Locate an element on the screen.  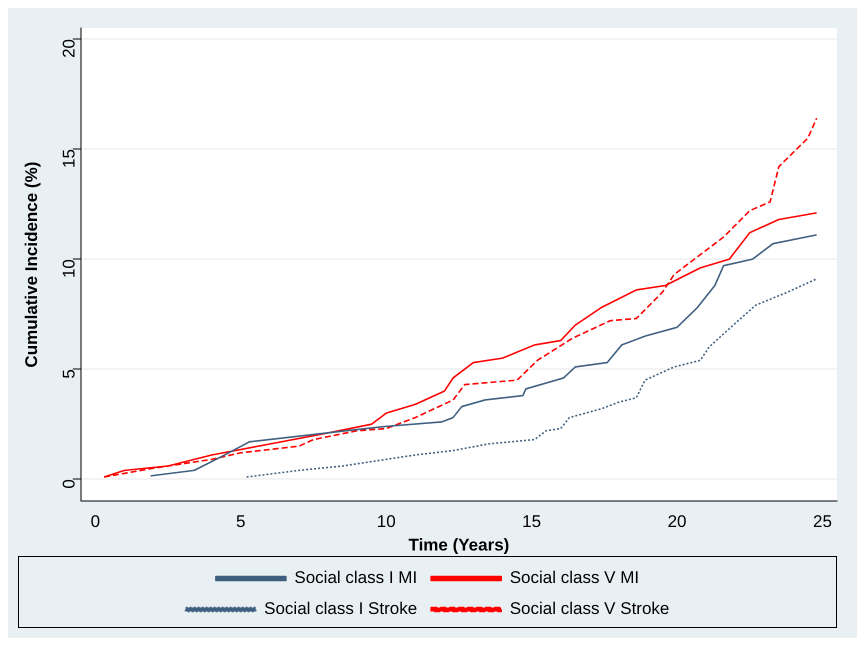
y-tick-label: 0 is located at coordinates (68, 484).